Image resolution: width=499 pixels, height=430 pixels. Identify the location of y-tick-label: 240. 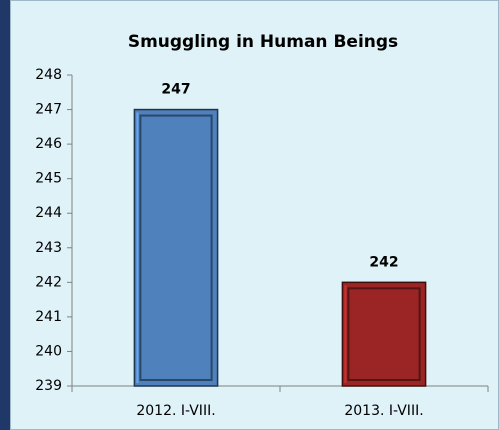
(48, 351).